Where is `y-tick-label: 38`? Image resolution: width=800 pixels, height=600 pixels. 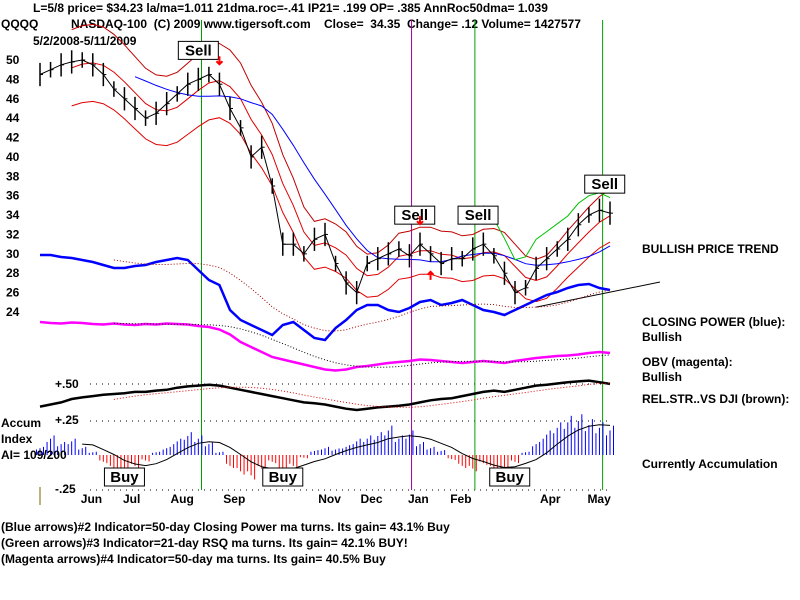 y-tick-label: 38 is located at coordinates (13, 176).